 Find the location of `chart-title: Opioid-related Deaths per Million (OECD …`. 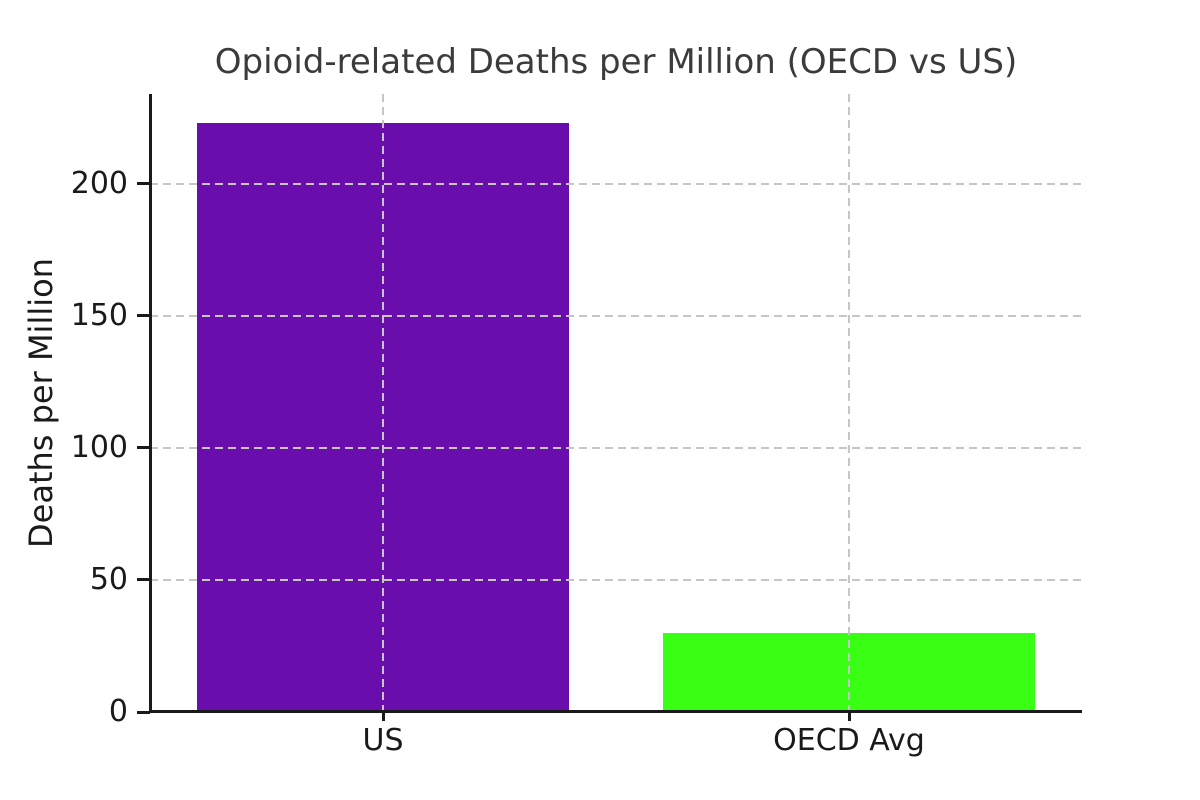

chart-title: Opioid-related Deaths per Million (OECD … is located at coordinates (616, 62).